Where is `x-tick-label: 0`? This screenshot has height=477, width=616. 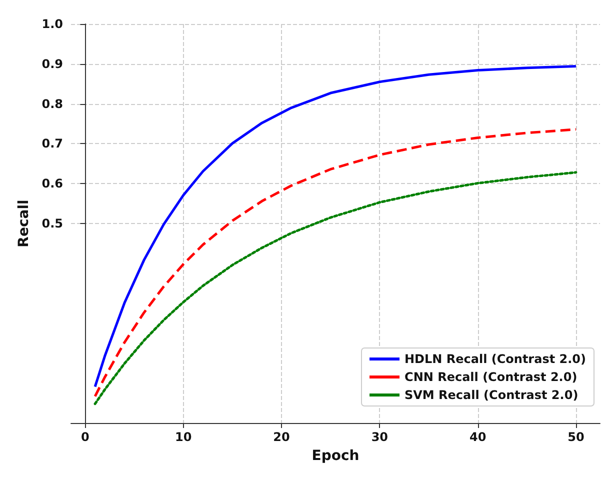 x-tick-label: 0 is located at coordinates (85, 437).